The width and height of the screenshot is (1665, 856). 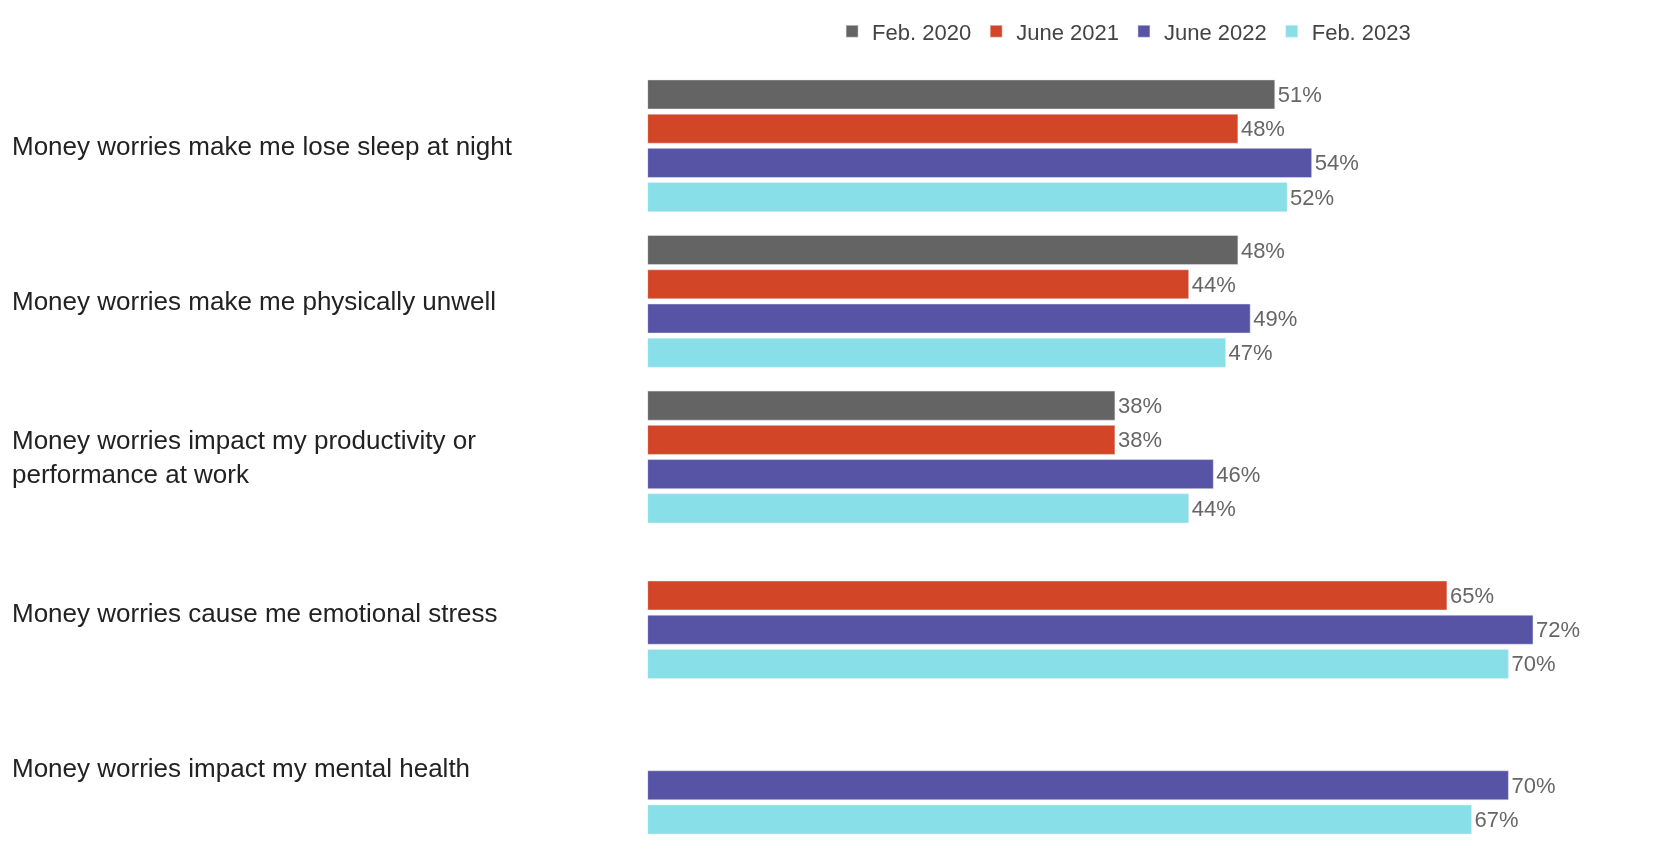 I want to click on legend-label: Feb. 2023, so click(x=1361, y=32).